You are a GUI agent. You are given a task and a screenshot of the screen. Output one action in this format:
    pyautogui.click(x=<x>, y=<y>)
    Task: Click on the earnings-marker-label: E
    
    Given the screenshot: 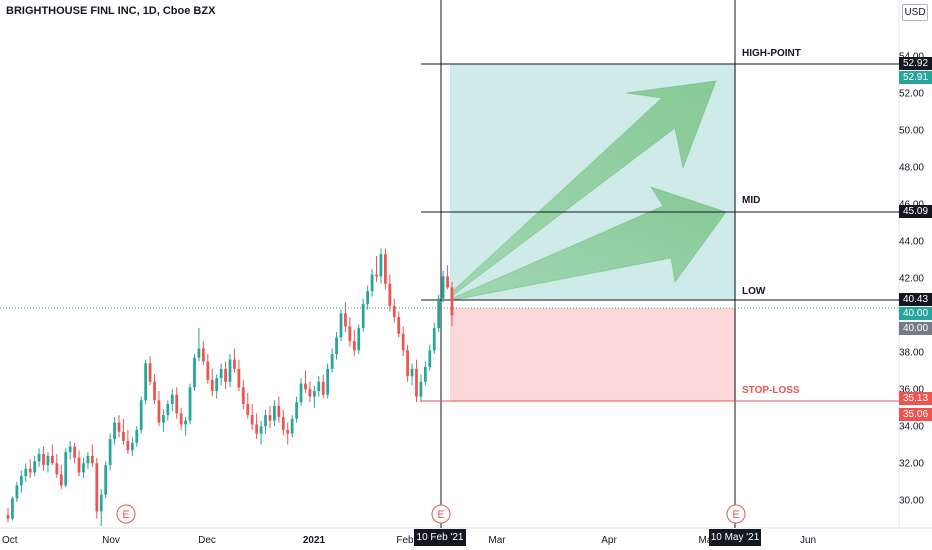 What is the action you would take?
    pyautogui.click(x=735, y=515)
    